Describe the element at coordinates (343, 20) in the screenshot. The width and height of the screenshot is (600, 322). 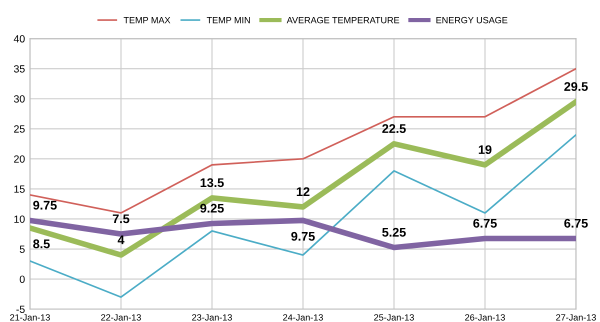
I see `legend-label: AVERAGE TEMPERATURE` at that location.